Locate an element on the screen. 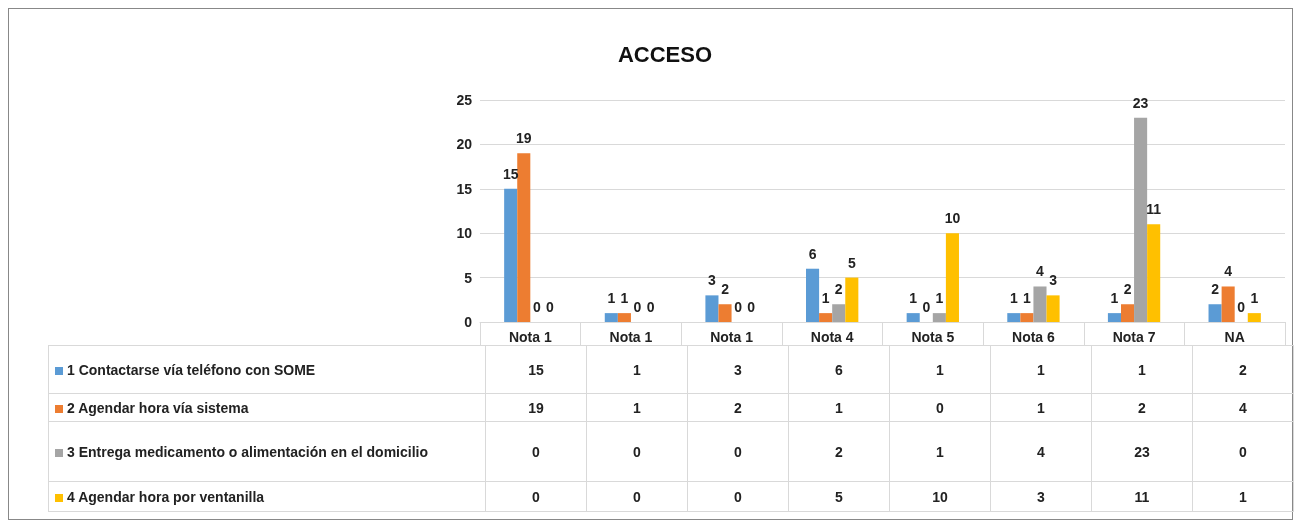 This screenshot has width=1298, height=527. x-tick-label: NA is located at coordinates (1234, 337).